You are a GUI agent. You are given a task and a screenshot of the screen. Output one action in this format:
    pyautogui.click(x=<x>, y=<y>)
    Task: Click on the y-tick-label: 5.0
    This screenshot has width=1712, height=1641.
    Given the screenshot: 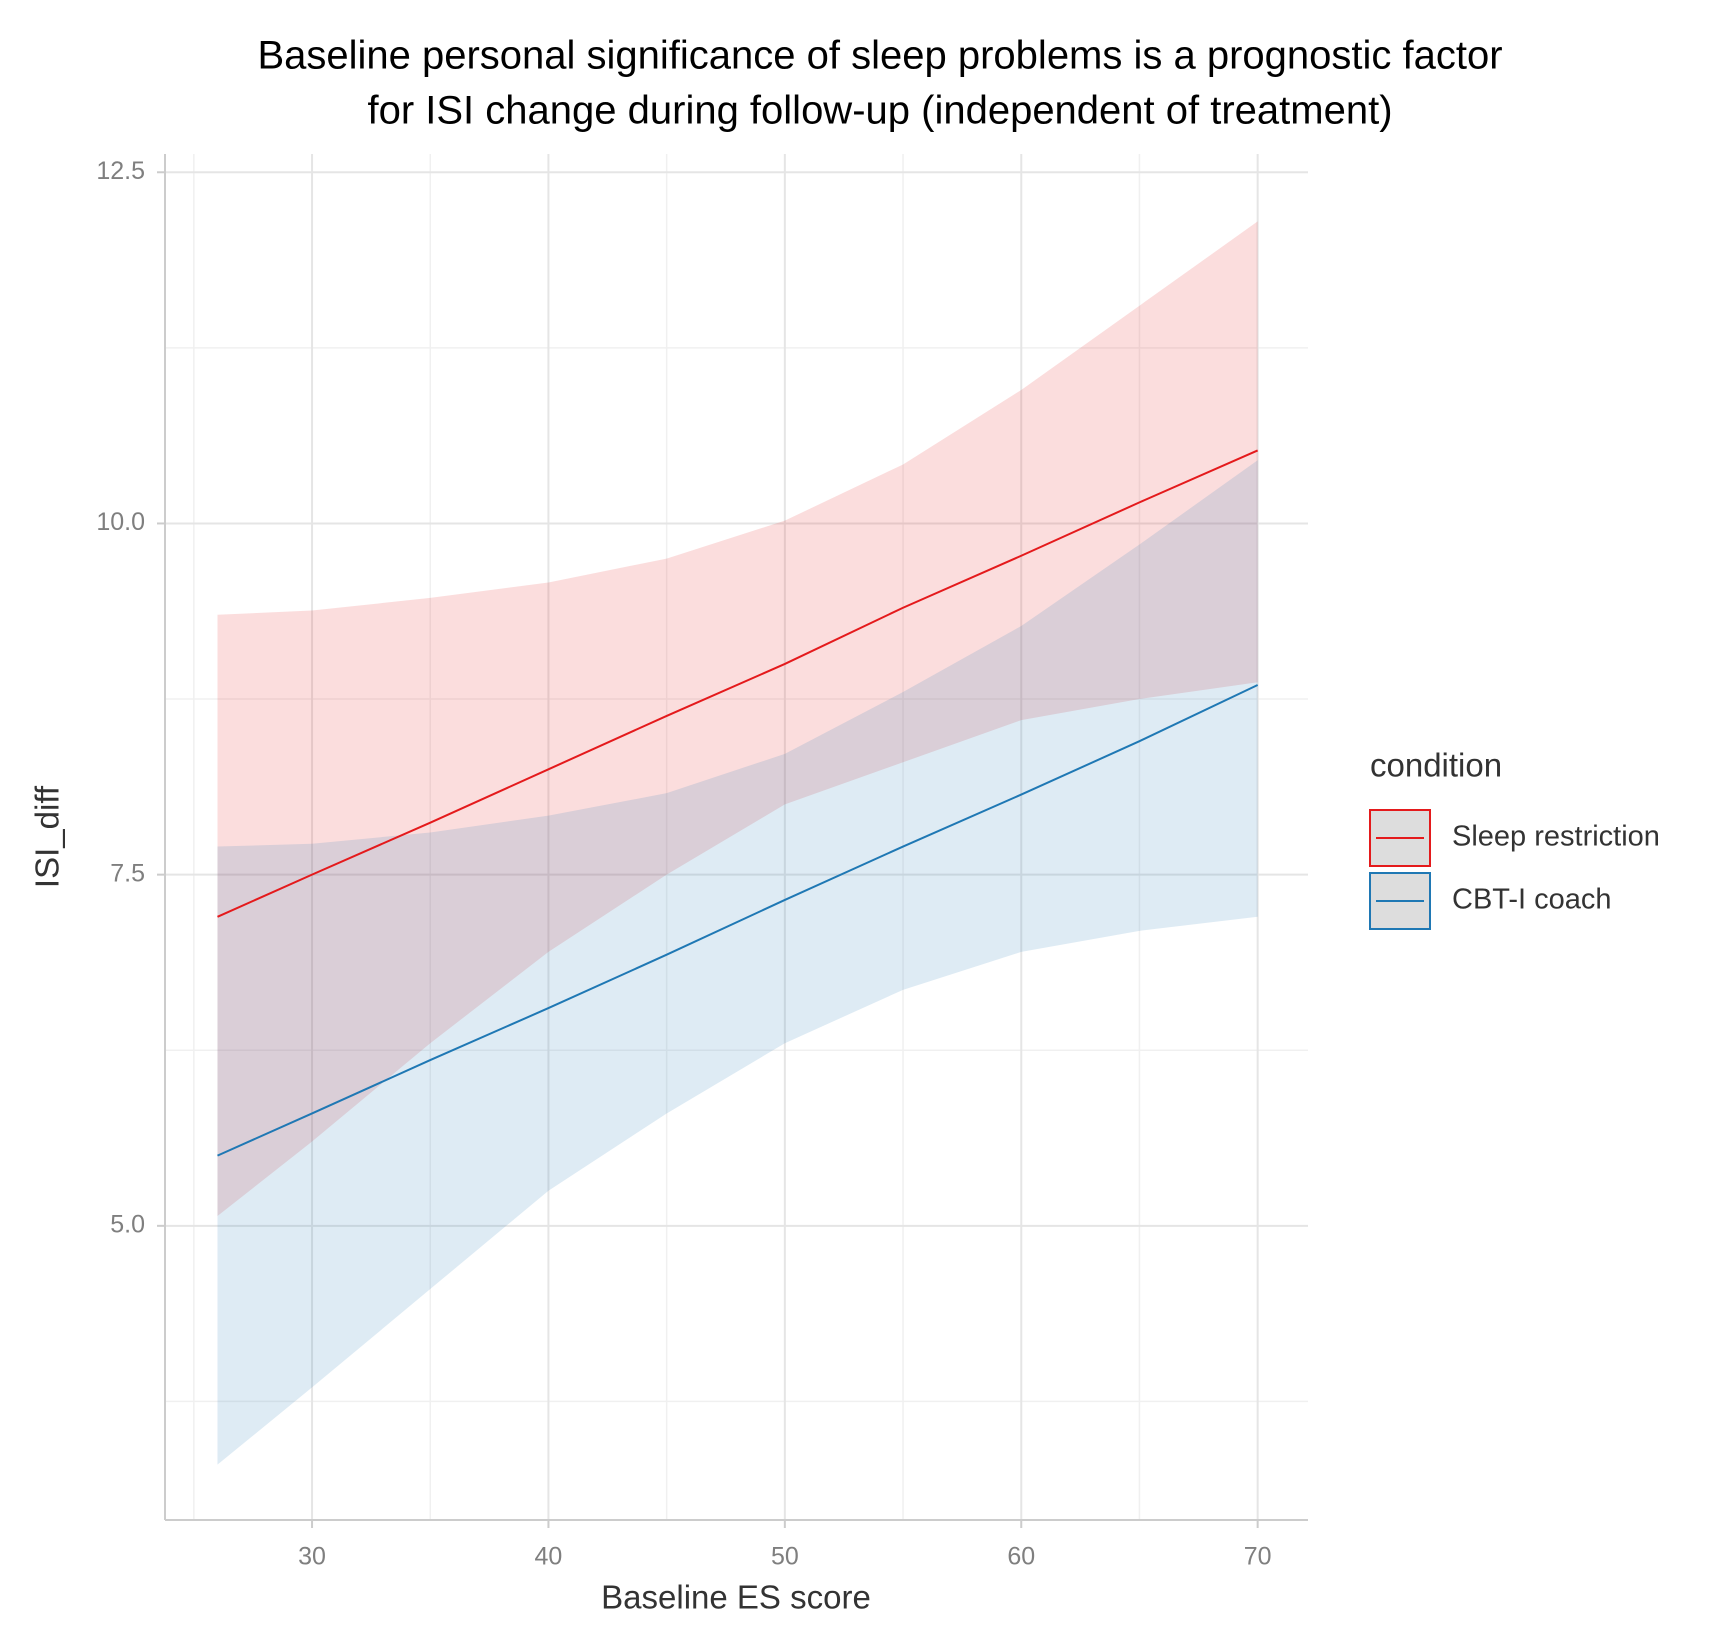 What is the action you would take?
    pyautogui.click(x=127, y=1224)
    